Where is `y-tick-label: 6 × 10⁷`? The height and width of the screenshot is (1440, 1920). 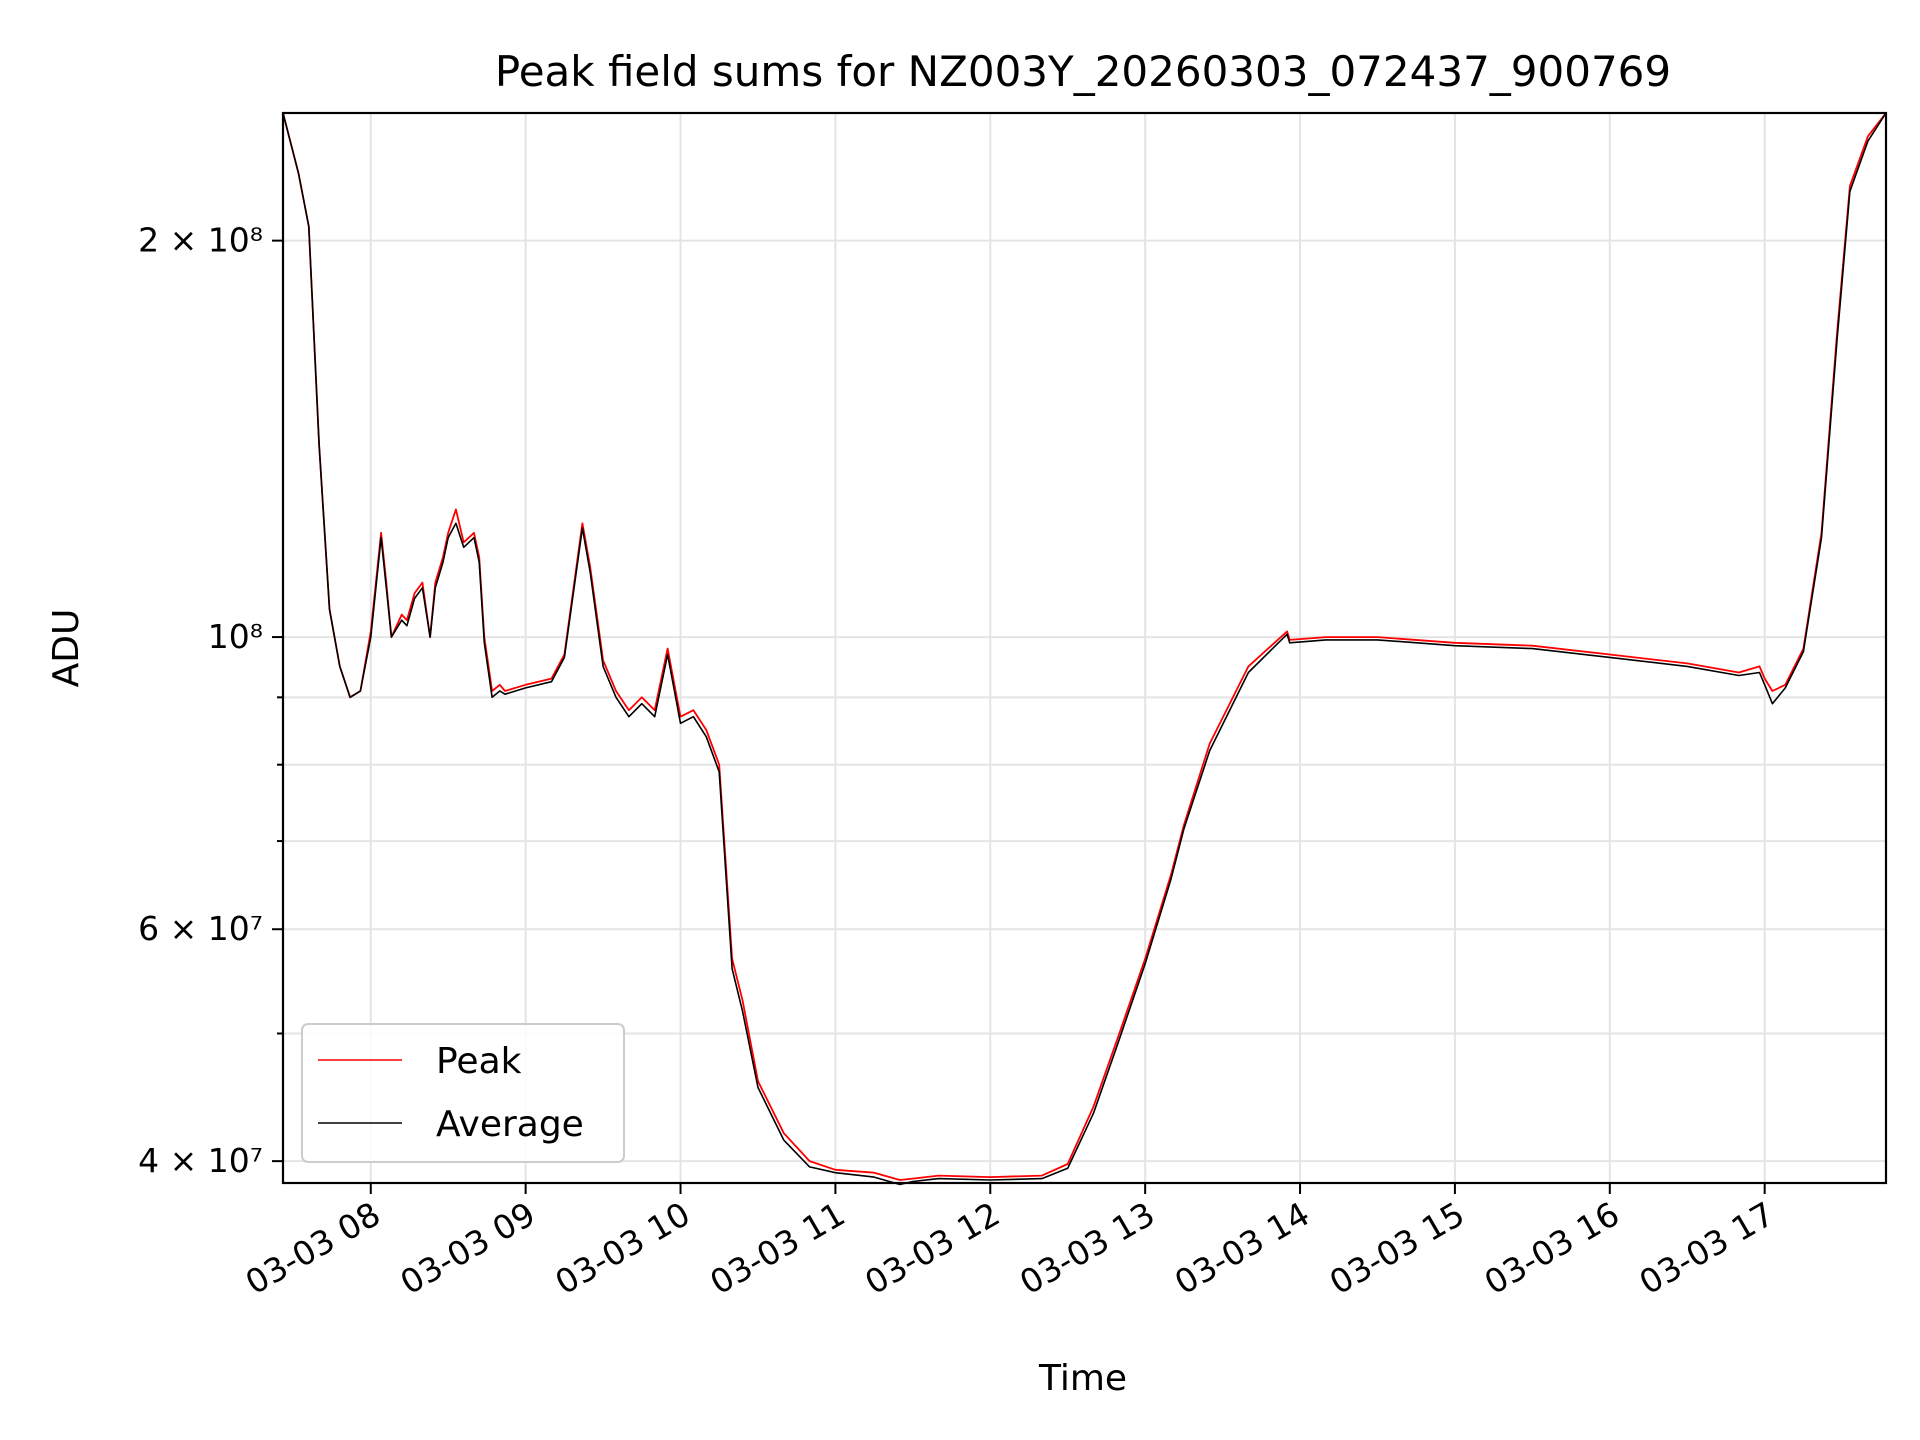
y-tick-label: 6 × 10⁷ is located at coordinates (200, 928).